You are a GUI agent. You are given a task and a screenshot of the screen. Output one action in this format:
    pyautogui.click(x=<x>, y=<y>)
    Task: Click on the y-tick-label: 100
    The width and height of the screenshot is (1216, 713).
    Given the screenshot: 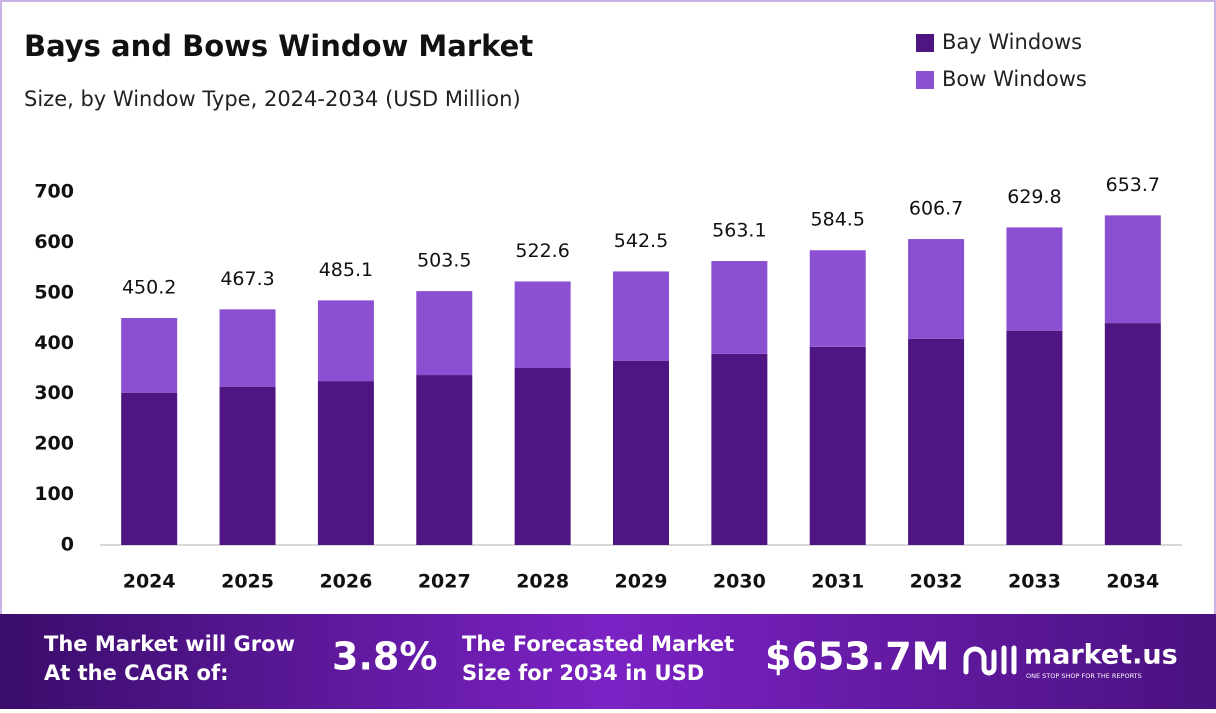 What is the action you would take?
    pyautogui.click(x=54, y=494)
    